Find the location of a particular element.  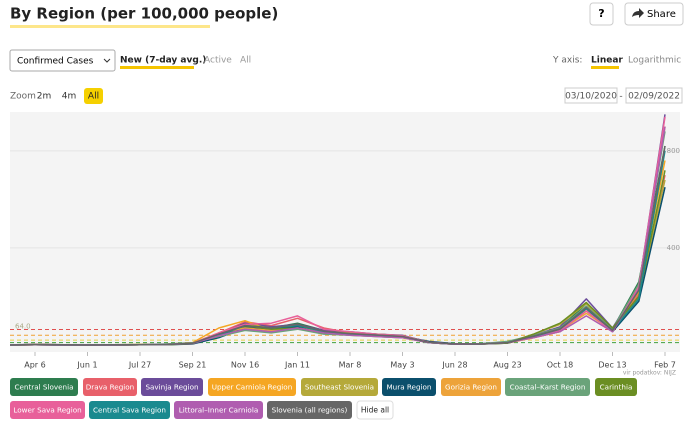

tab: New (7-day avg.) is located at coordinates (163, 61).